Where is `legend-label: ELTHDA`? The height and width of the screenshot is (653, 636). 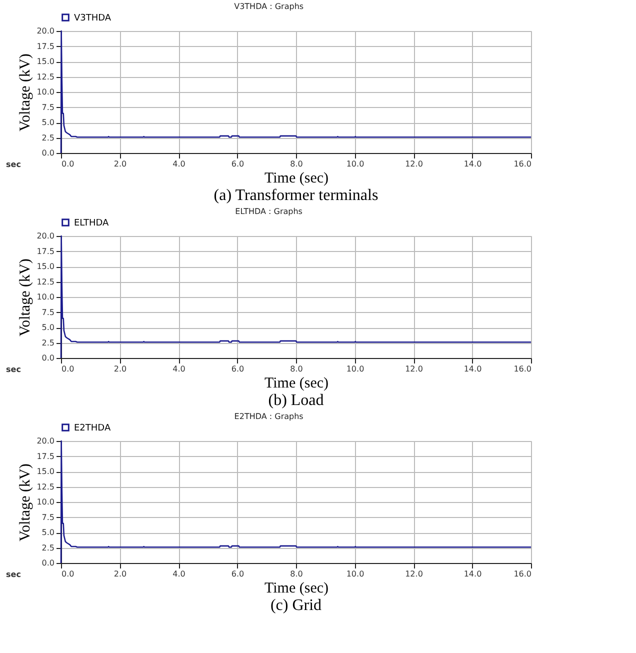 legend-label: ELTHDA is located at coordinates (92, 223).